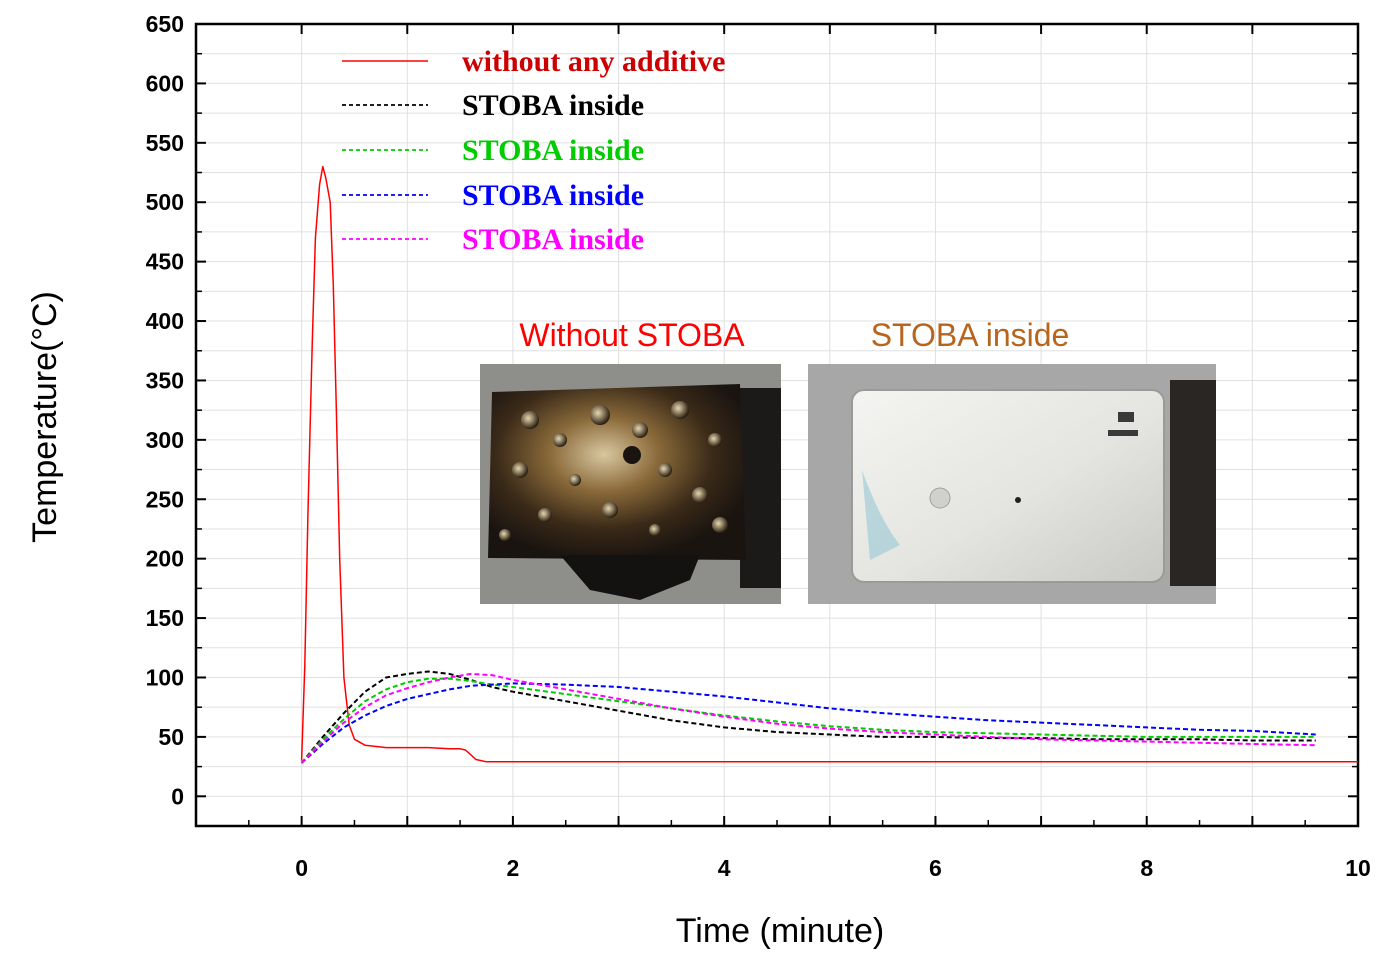  I want to click on y-tick-label: 500, so click(165, 202).